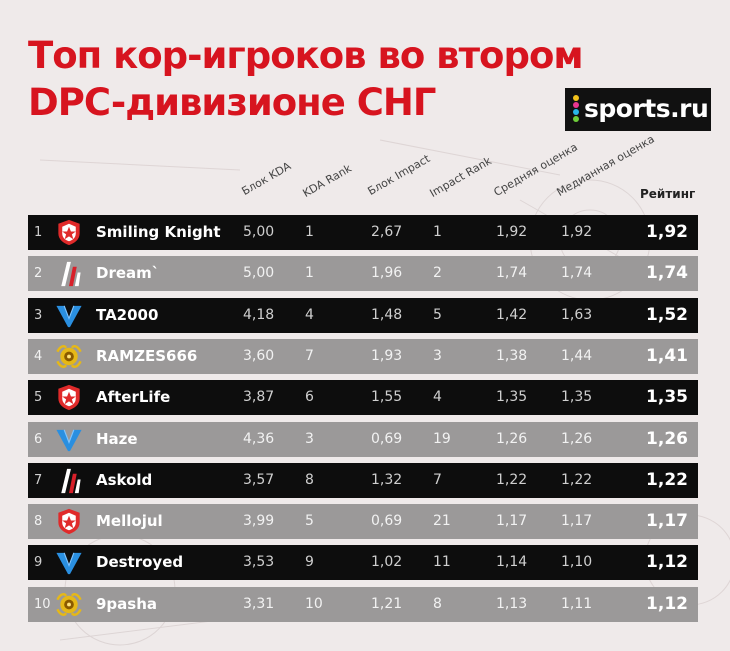 The height and width of the screenshot is (651, 730). I want to click on median-score-value: 1,10, so click(577, 562).